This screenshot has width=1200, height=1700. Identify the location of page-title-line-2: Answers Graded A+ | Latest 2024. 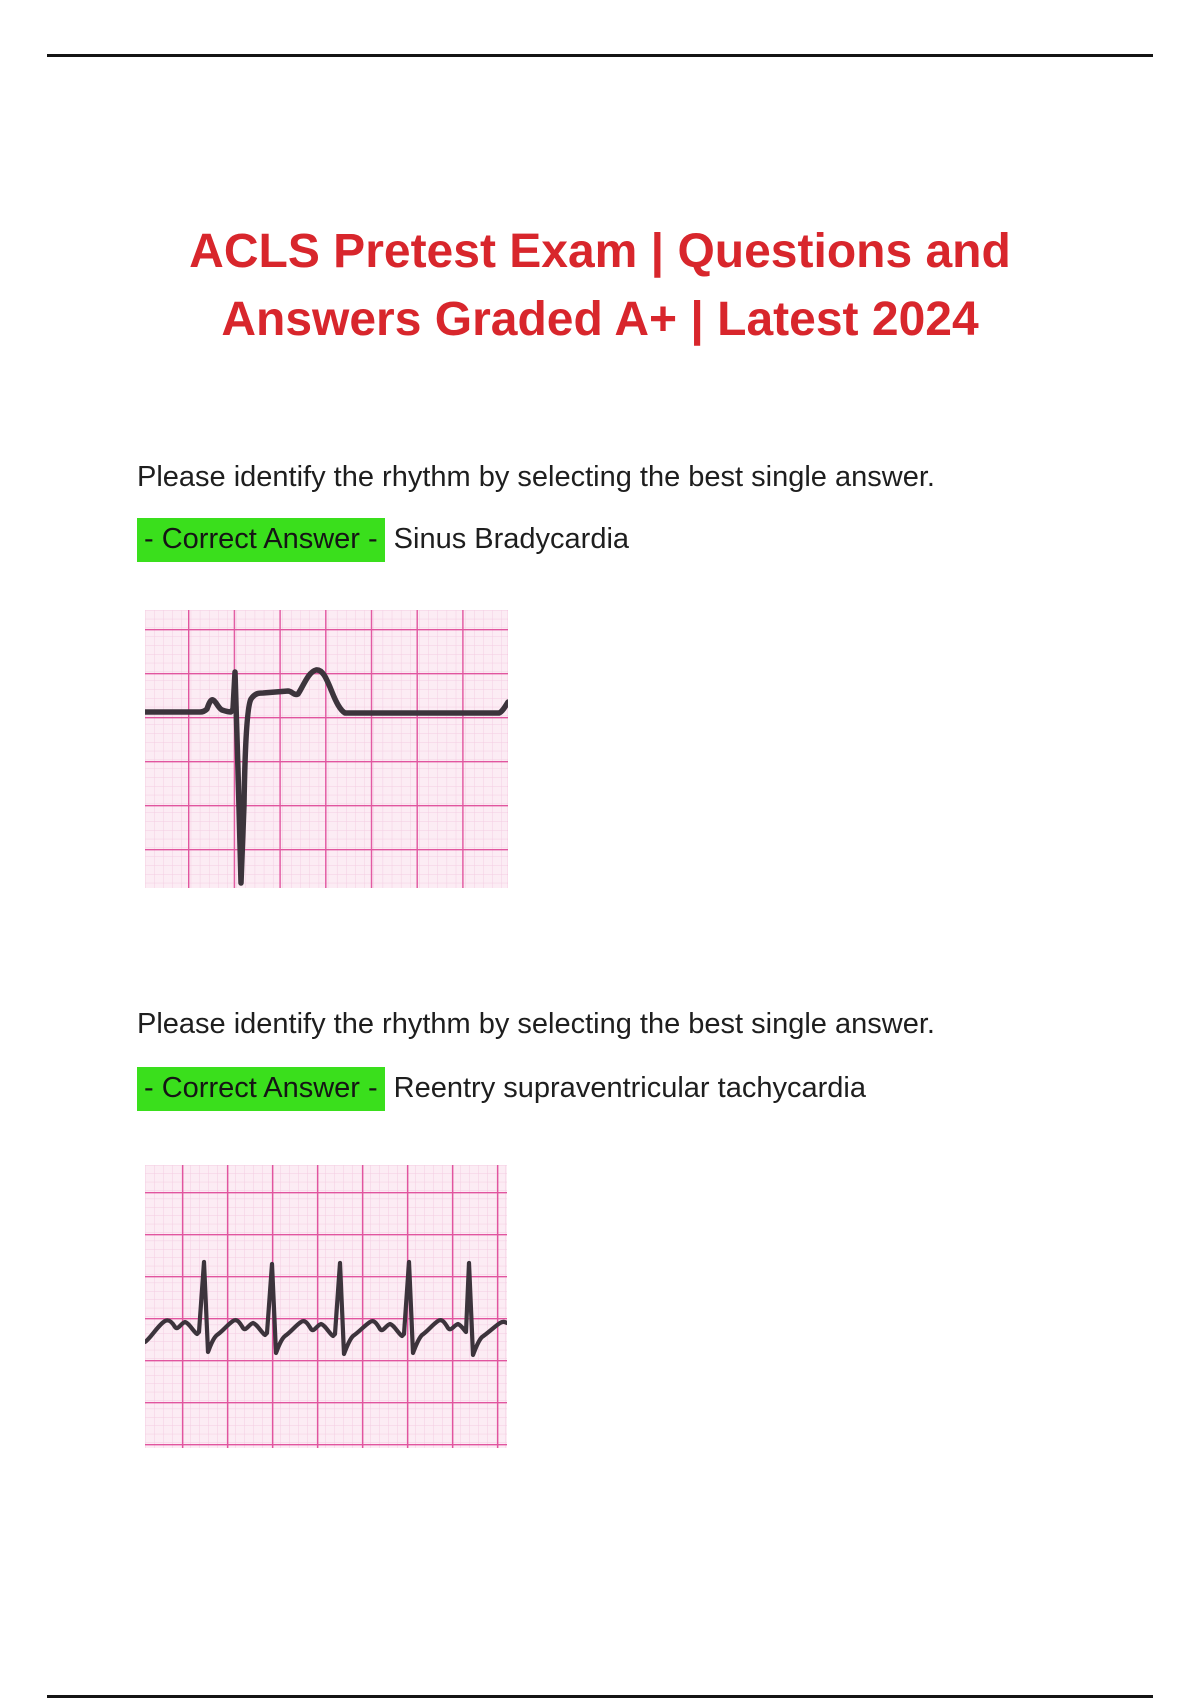
(600, 319).